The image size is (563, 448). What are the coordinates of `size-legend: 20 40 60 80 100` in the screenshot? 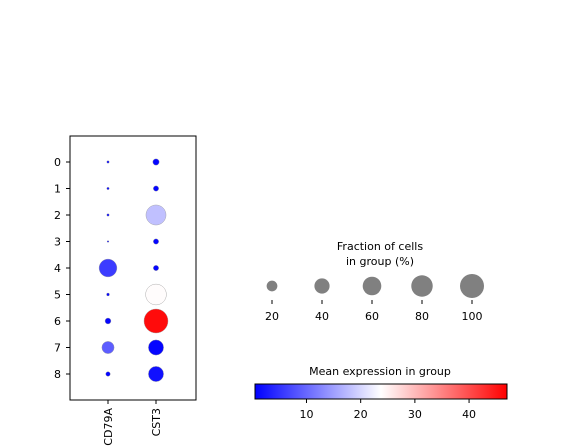 It's located at (374, 298).